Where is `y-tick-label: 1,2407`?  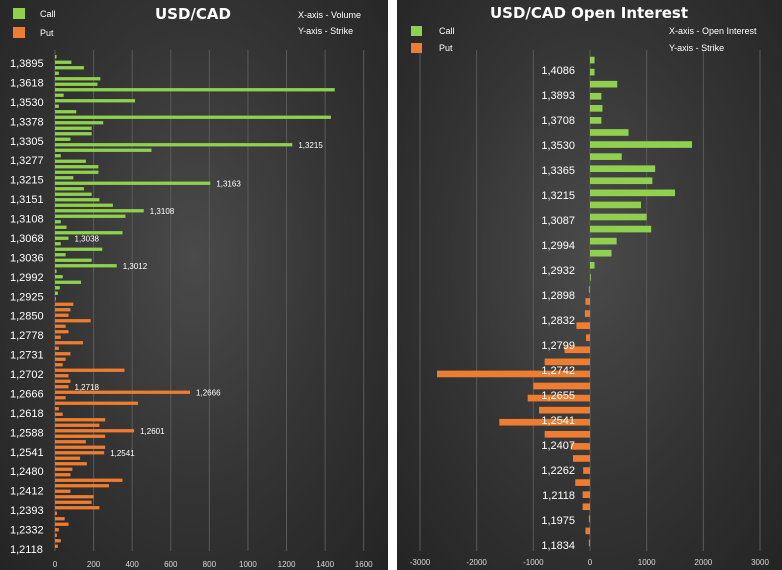
y-tick-label: 1,2407 is located at coordinates (558, 446).